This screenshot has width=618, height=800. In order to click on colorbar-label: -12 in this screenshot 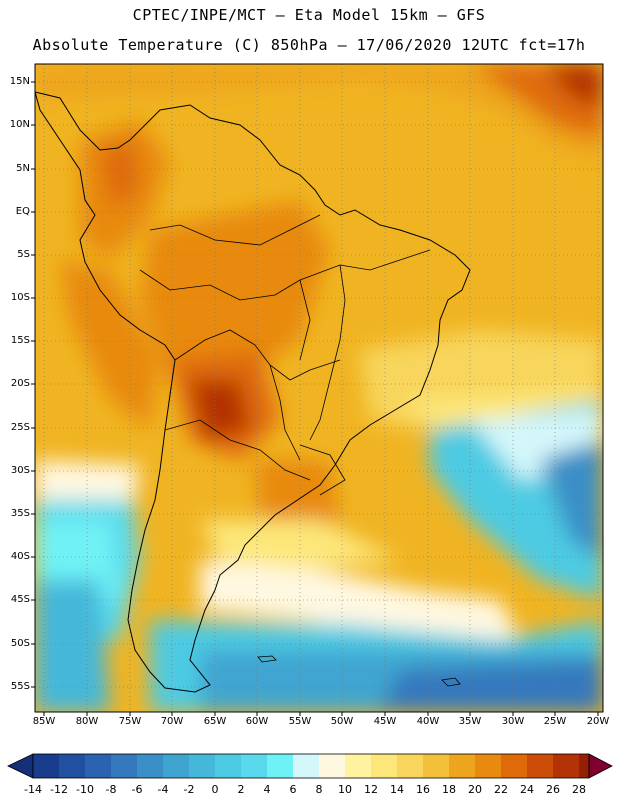, I will do `click(59, 789)`.